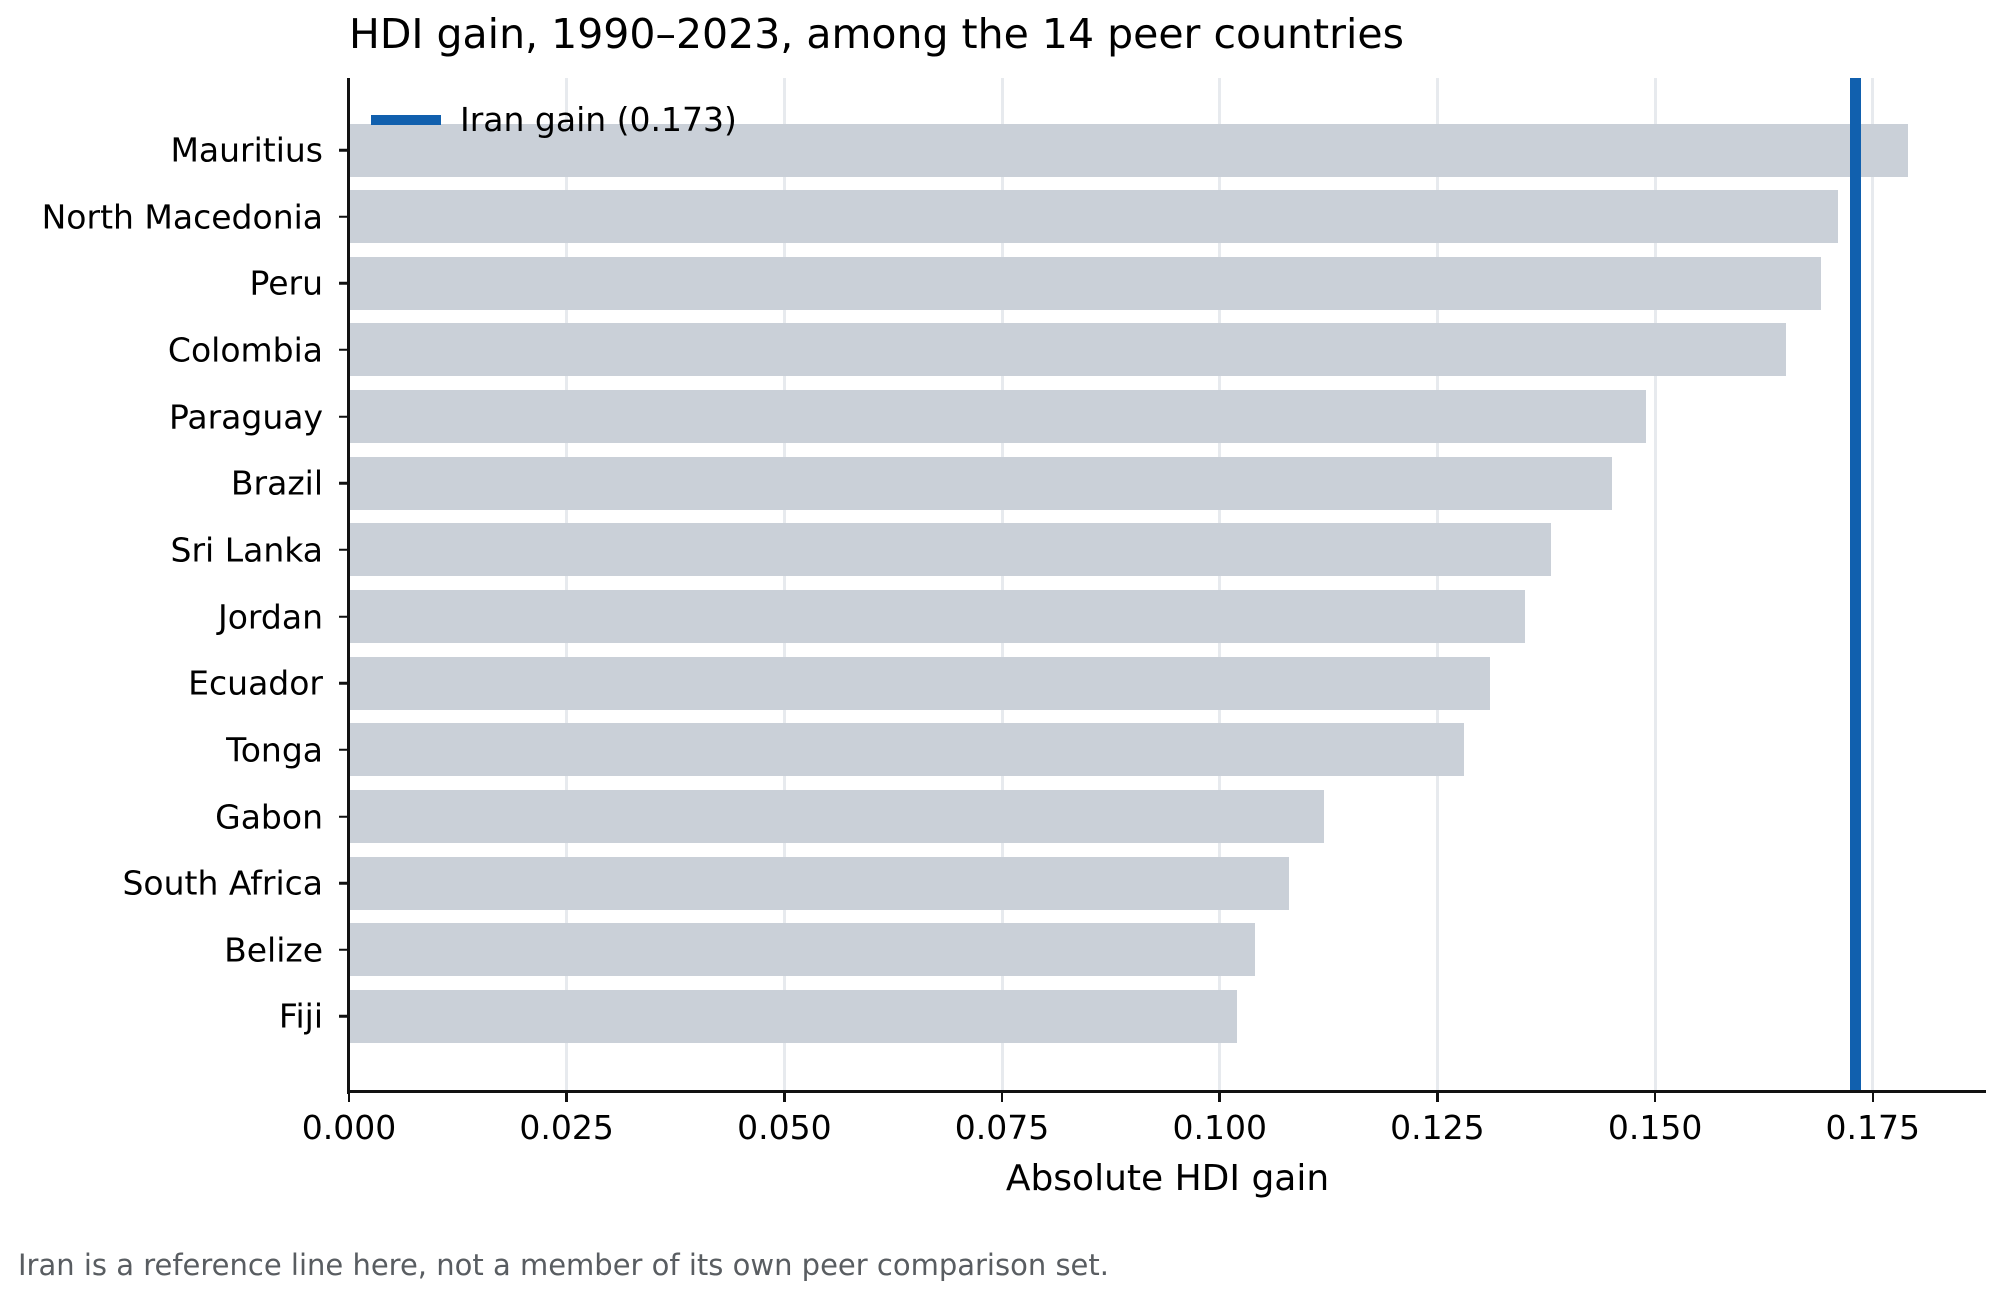 The image size is (2007, 1300). Describe the element at coordinates (274, 750) in the screenshot. I see `category-label-tonga: Tonga` at that location.